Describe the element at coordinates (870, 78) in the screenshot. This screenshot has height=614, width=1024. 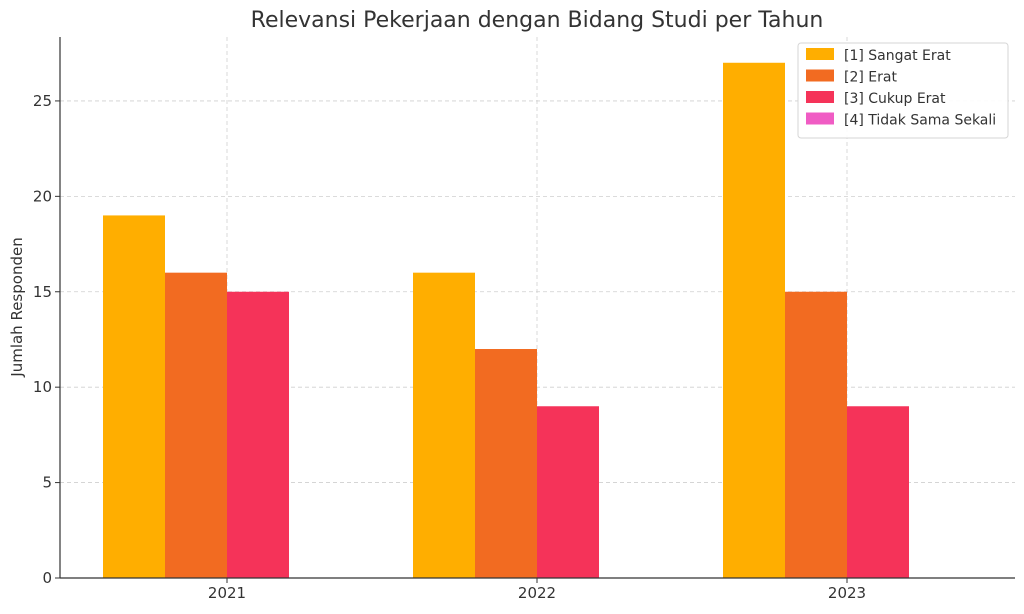
I see `legend-label: [2] Erat` at that location.